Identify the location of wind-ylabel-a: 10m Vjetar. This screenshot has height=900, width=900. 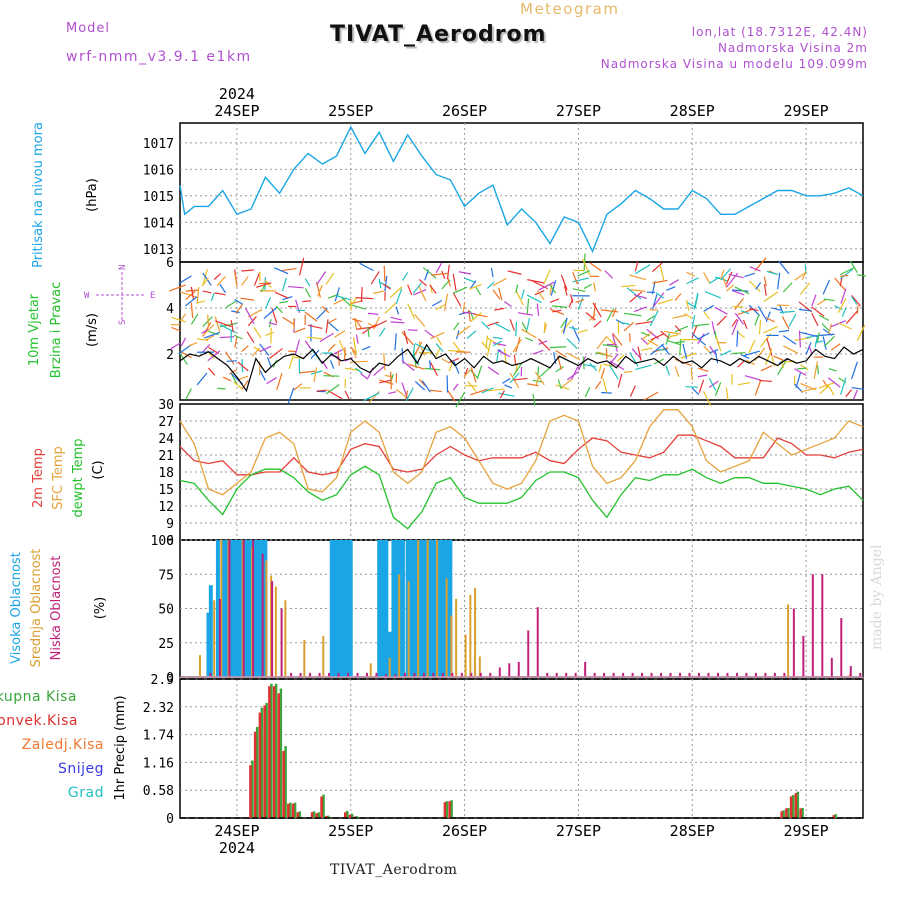
(34, 329).